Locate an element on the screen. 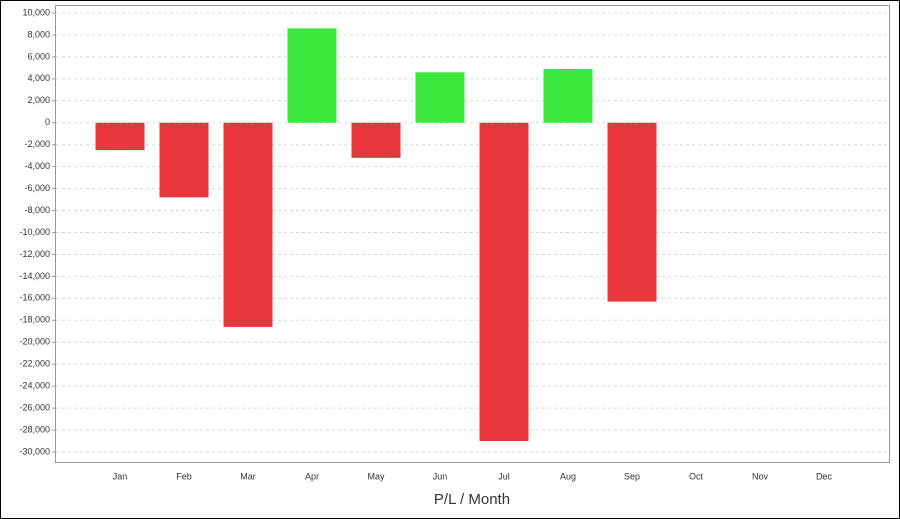 Image resolution: width=900 pixels, height=519 pixels. y-tick-label: 8,000 is located at coordinates (38, 34).